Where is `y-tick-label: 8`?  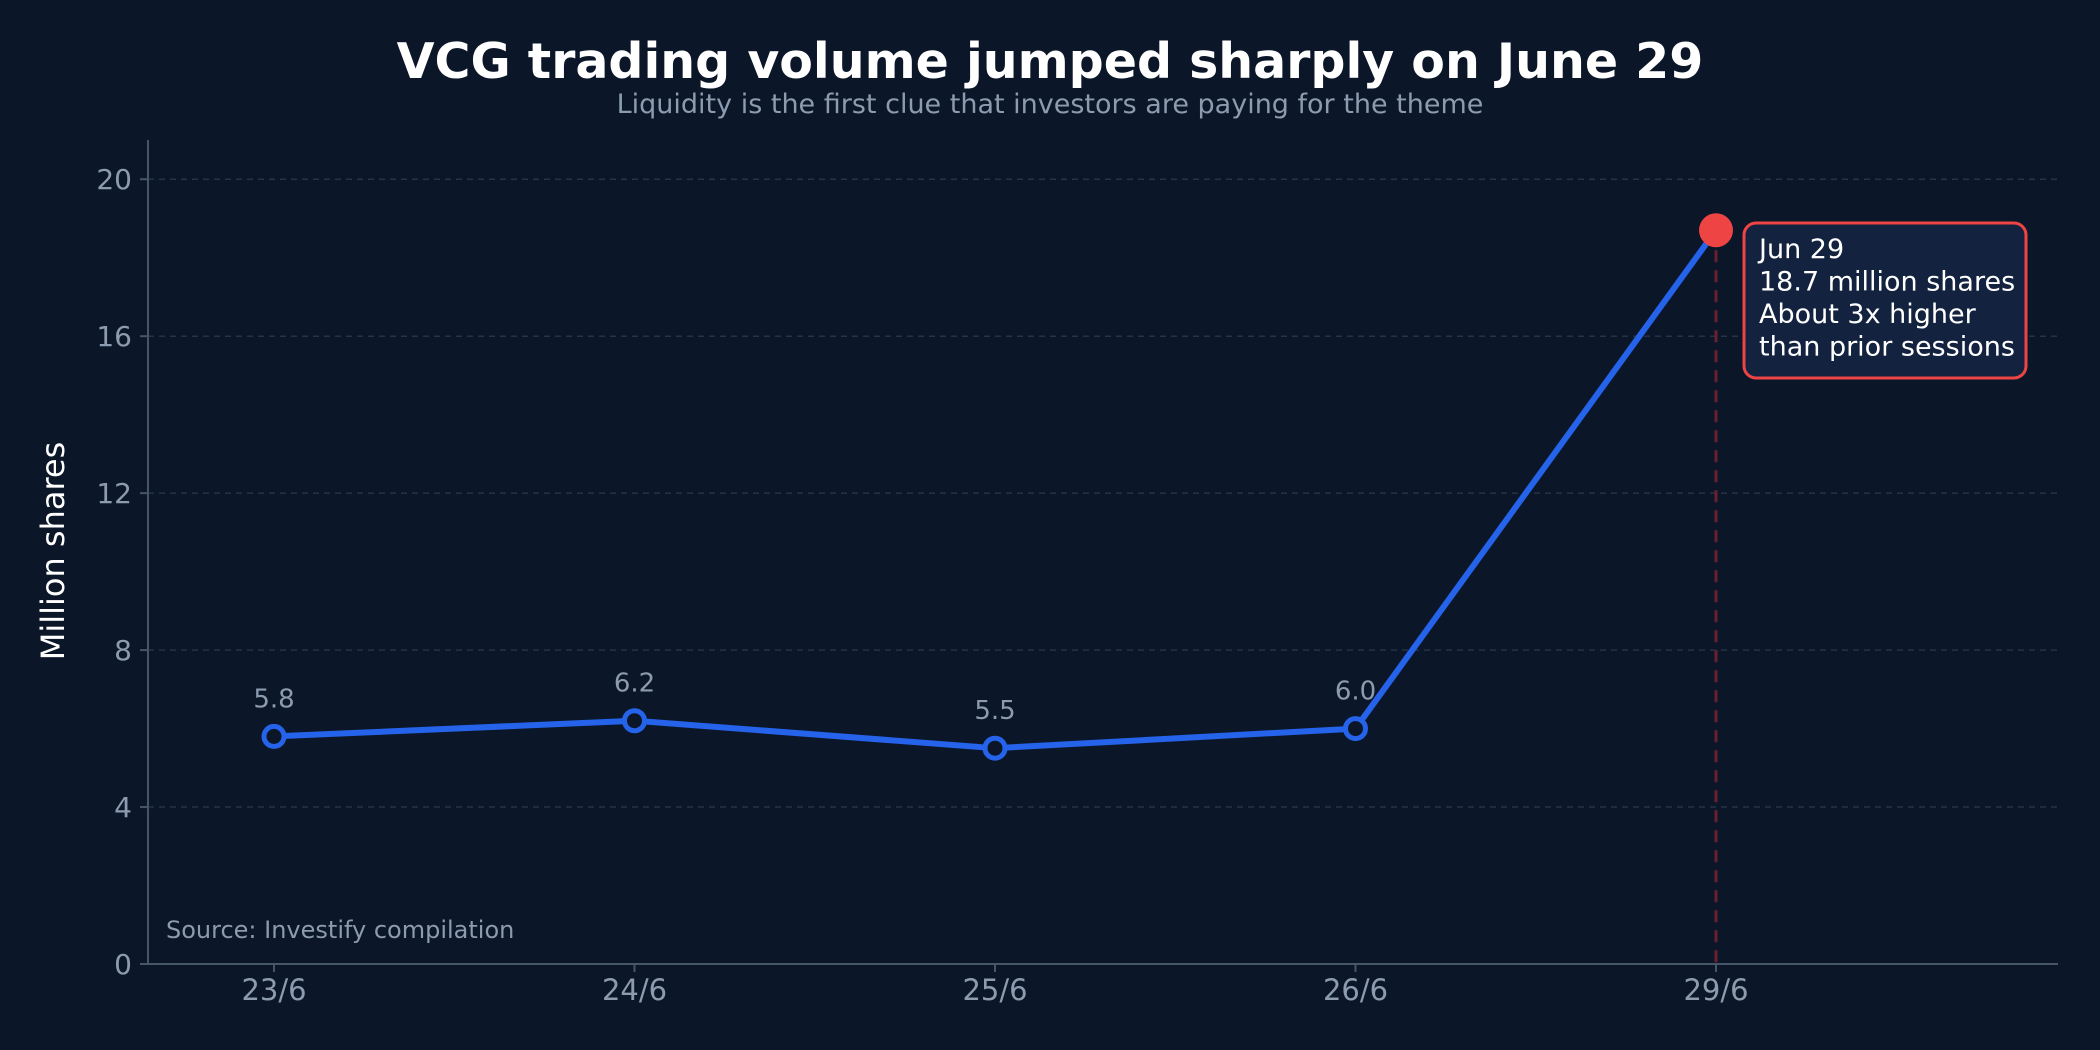 y-tick-label: 8 is located at coordinates (123, 650).